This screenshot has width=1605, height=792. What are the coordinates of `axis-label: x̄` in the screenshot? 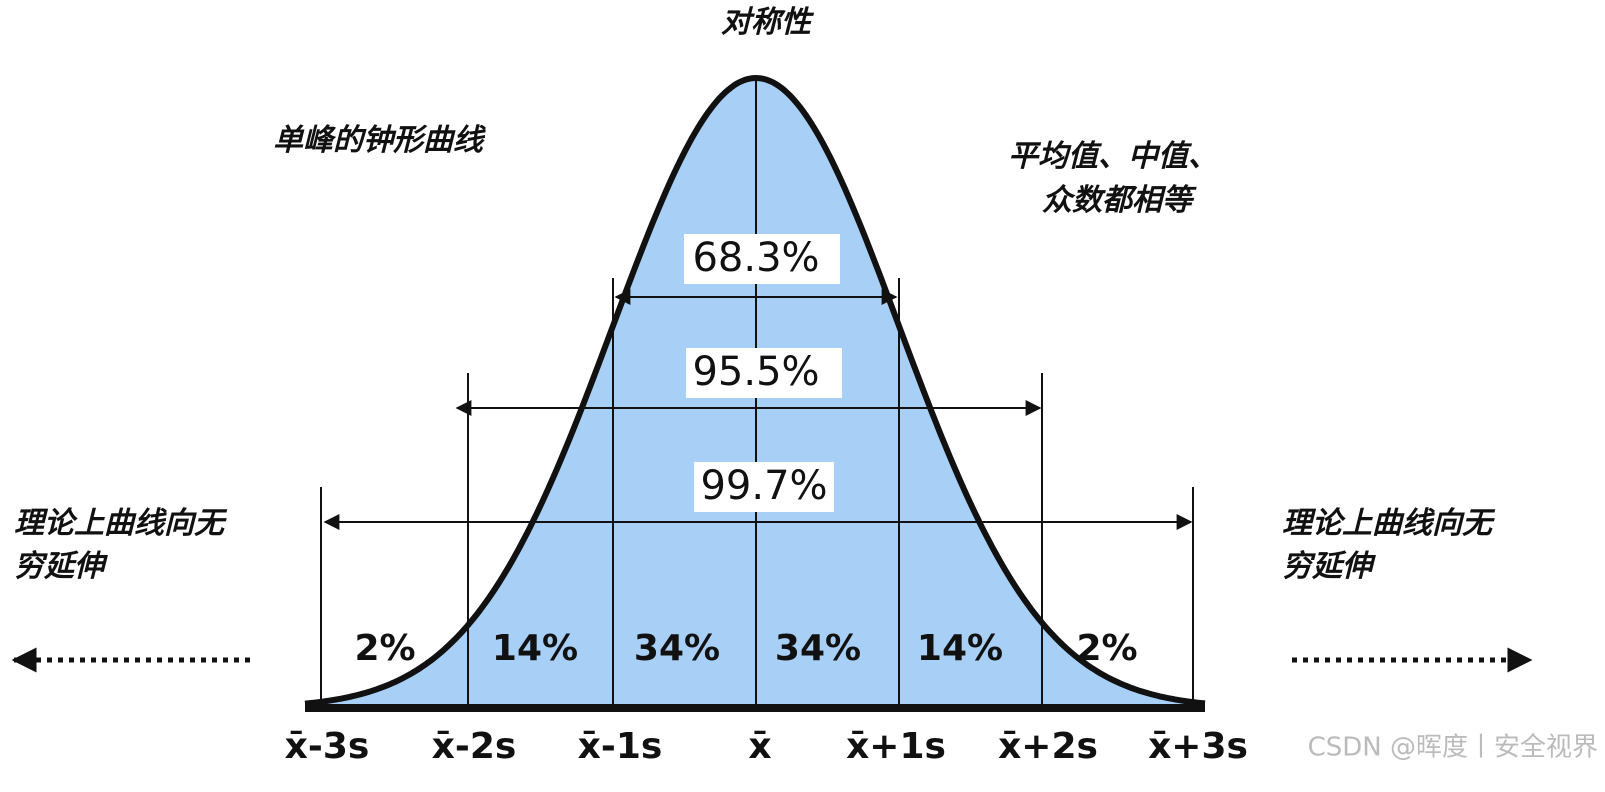 It's located at (759, 746).